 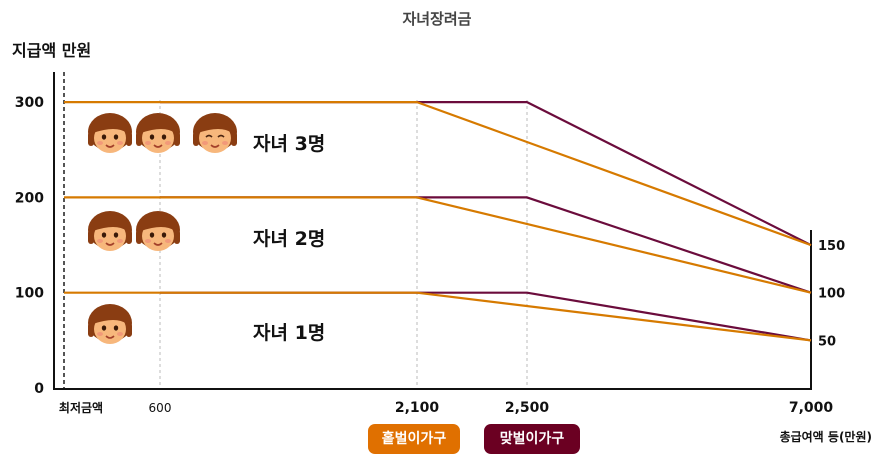 I want to click on x-tick-label-3: 7,000, so click(x=811, y=408).